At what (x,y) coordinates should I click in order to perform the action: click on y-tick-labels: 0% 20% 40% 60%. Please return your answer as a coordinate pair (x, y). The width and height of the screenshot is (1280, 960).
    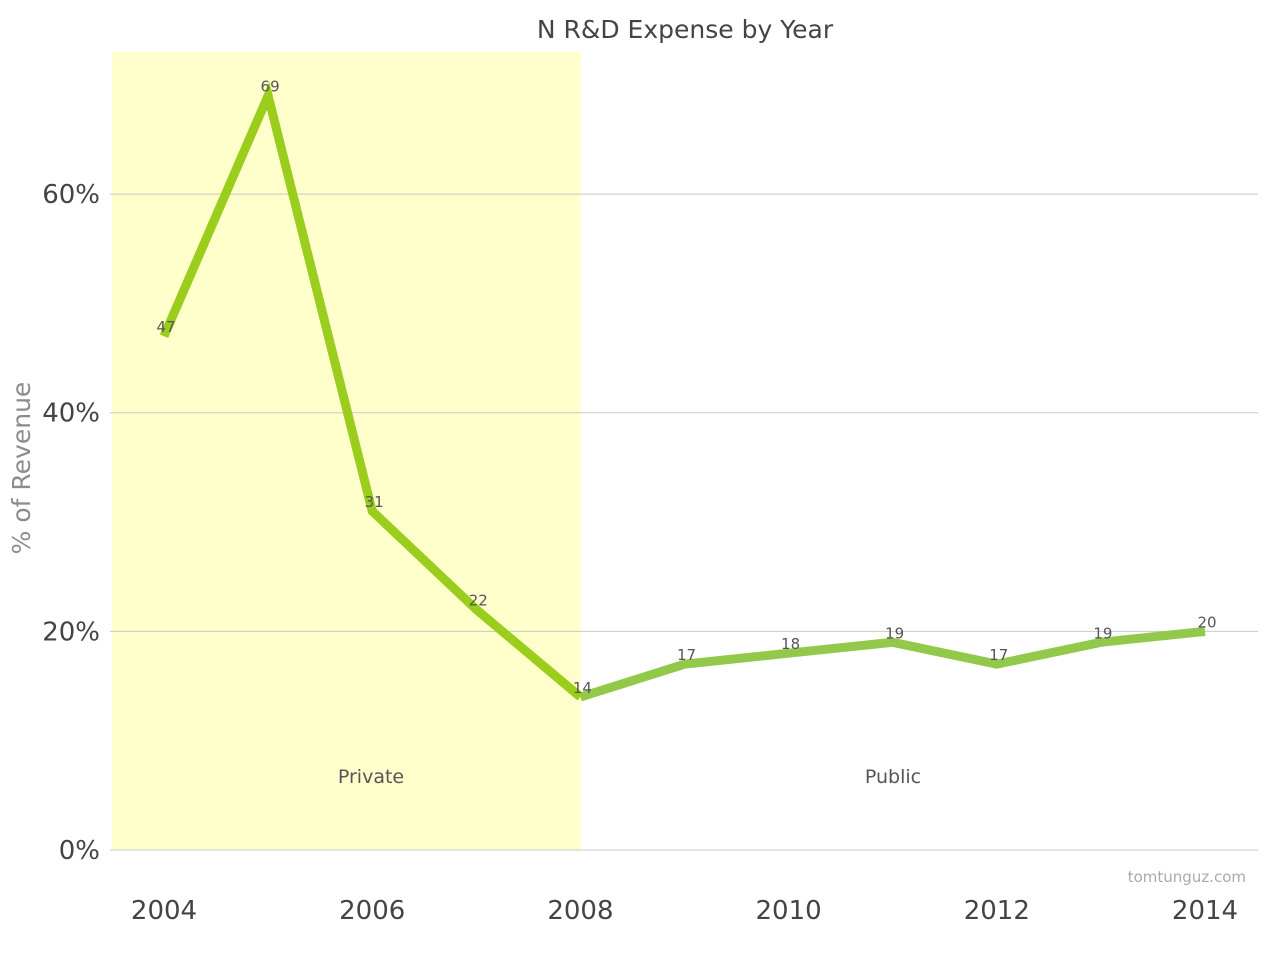
    Looking at the image, I should click on (71, 523).